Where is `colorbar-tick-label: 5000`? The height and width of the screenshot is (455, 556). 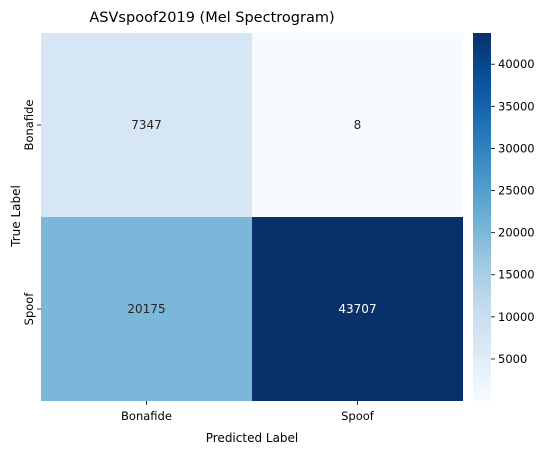
colorbar-tick-label: 5000 is located at coordinates (512, 359).